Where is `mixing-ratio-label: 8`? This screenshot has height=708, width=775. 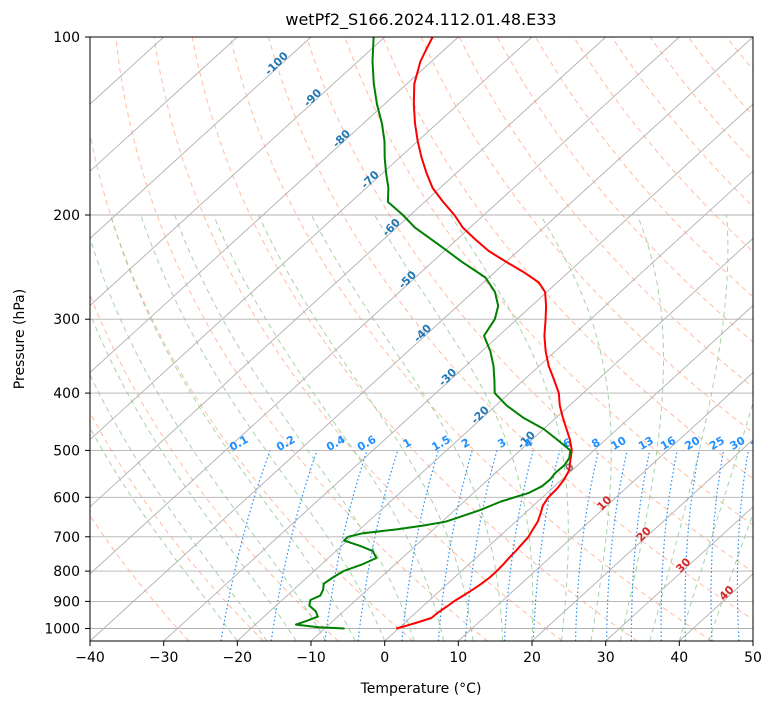 mixing-ratio-label: 8 is located at coordinates (595, 443).